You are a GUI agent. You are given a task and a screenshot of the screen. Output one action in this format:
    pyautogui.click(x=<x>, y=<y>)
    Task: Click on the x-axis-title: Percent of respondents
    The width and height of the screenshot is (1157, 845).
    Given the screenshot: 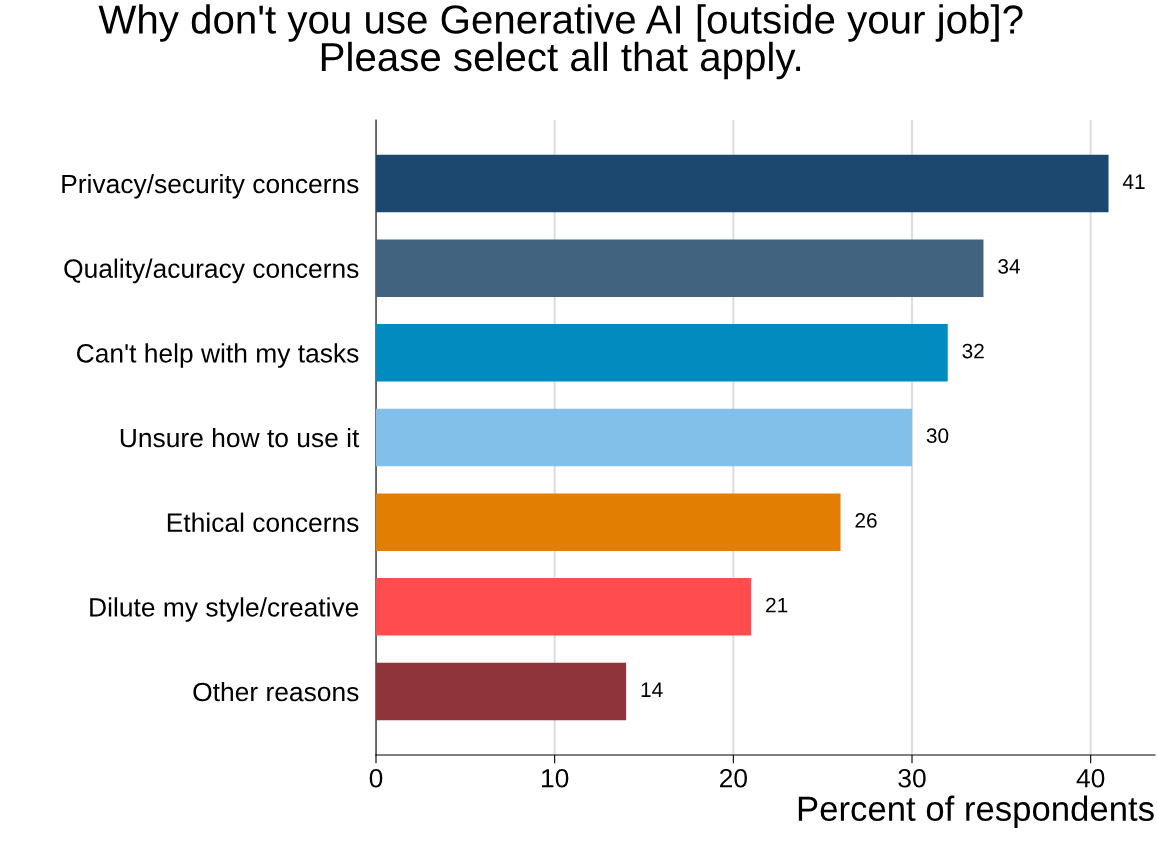 What is the action you would take?
    pyautogui.click(x=976, y=811)
    